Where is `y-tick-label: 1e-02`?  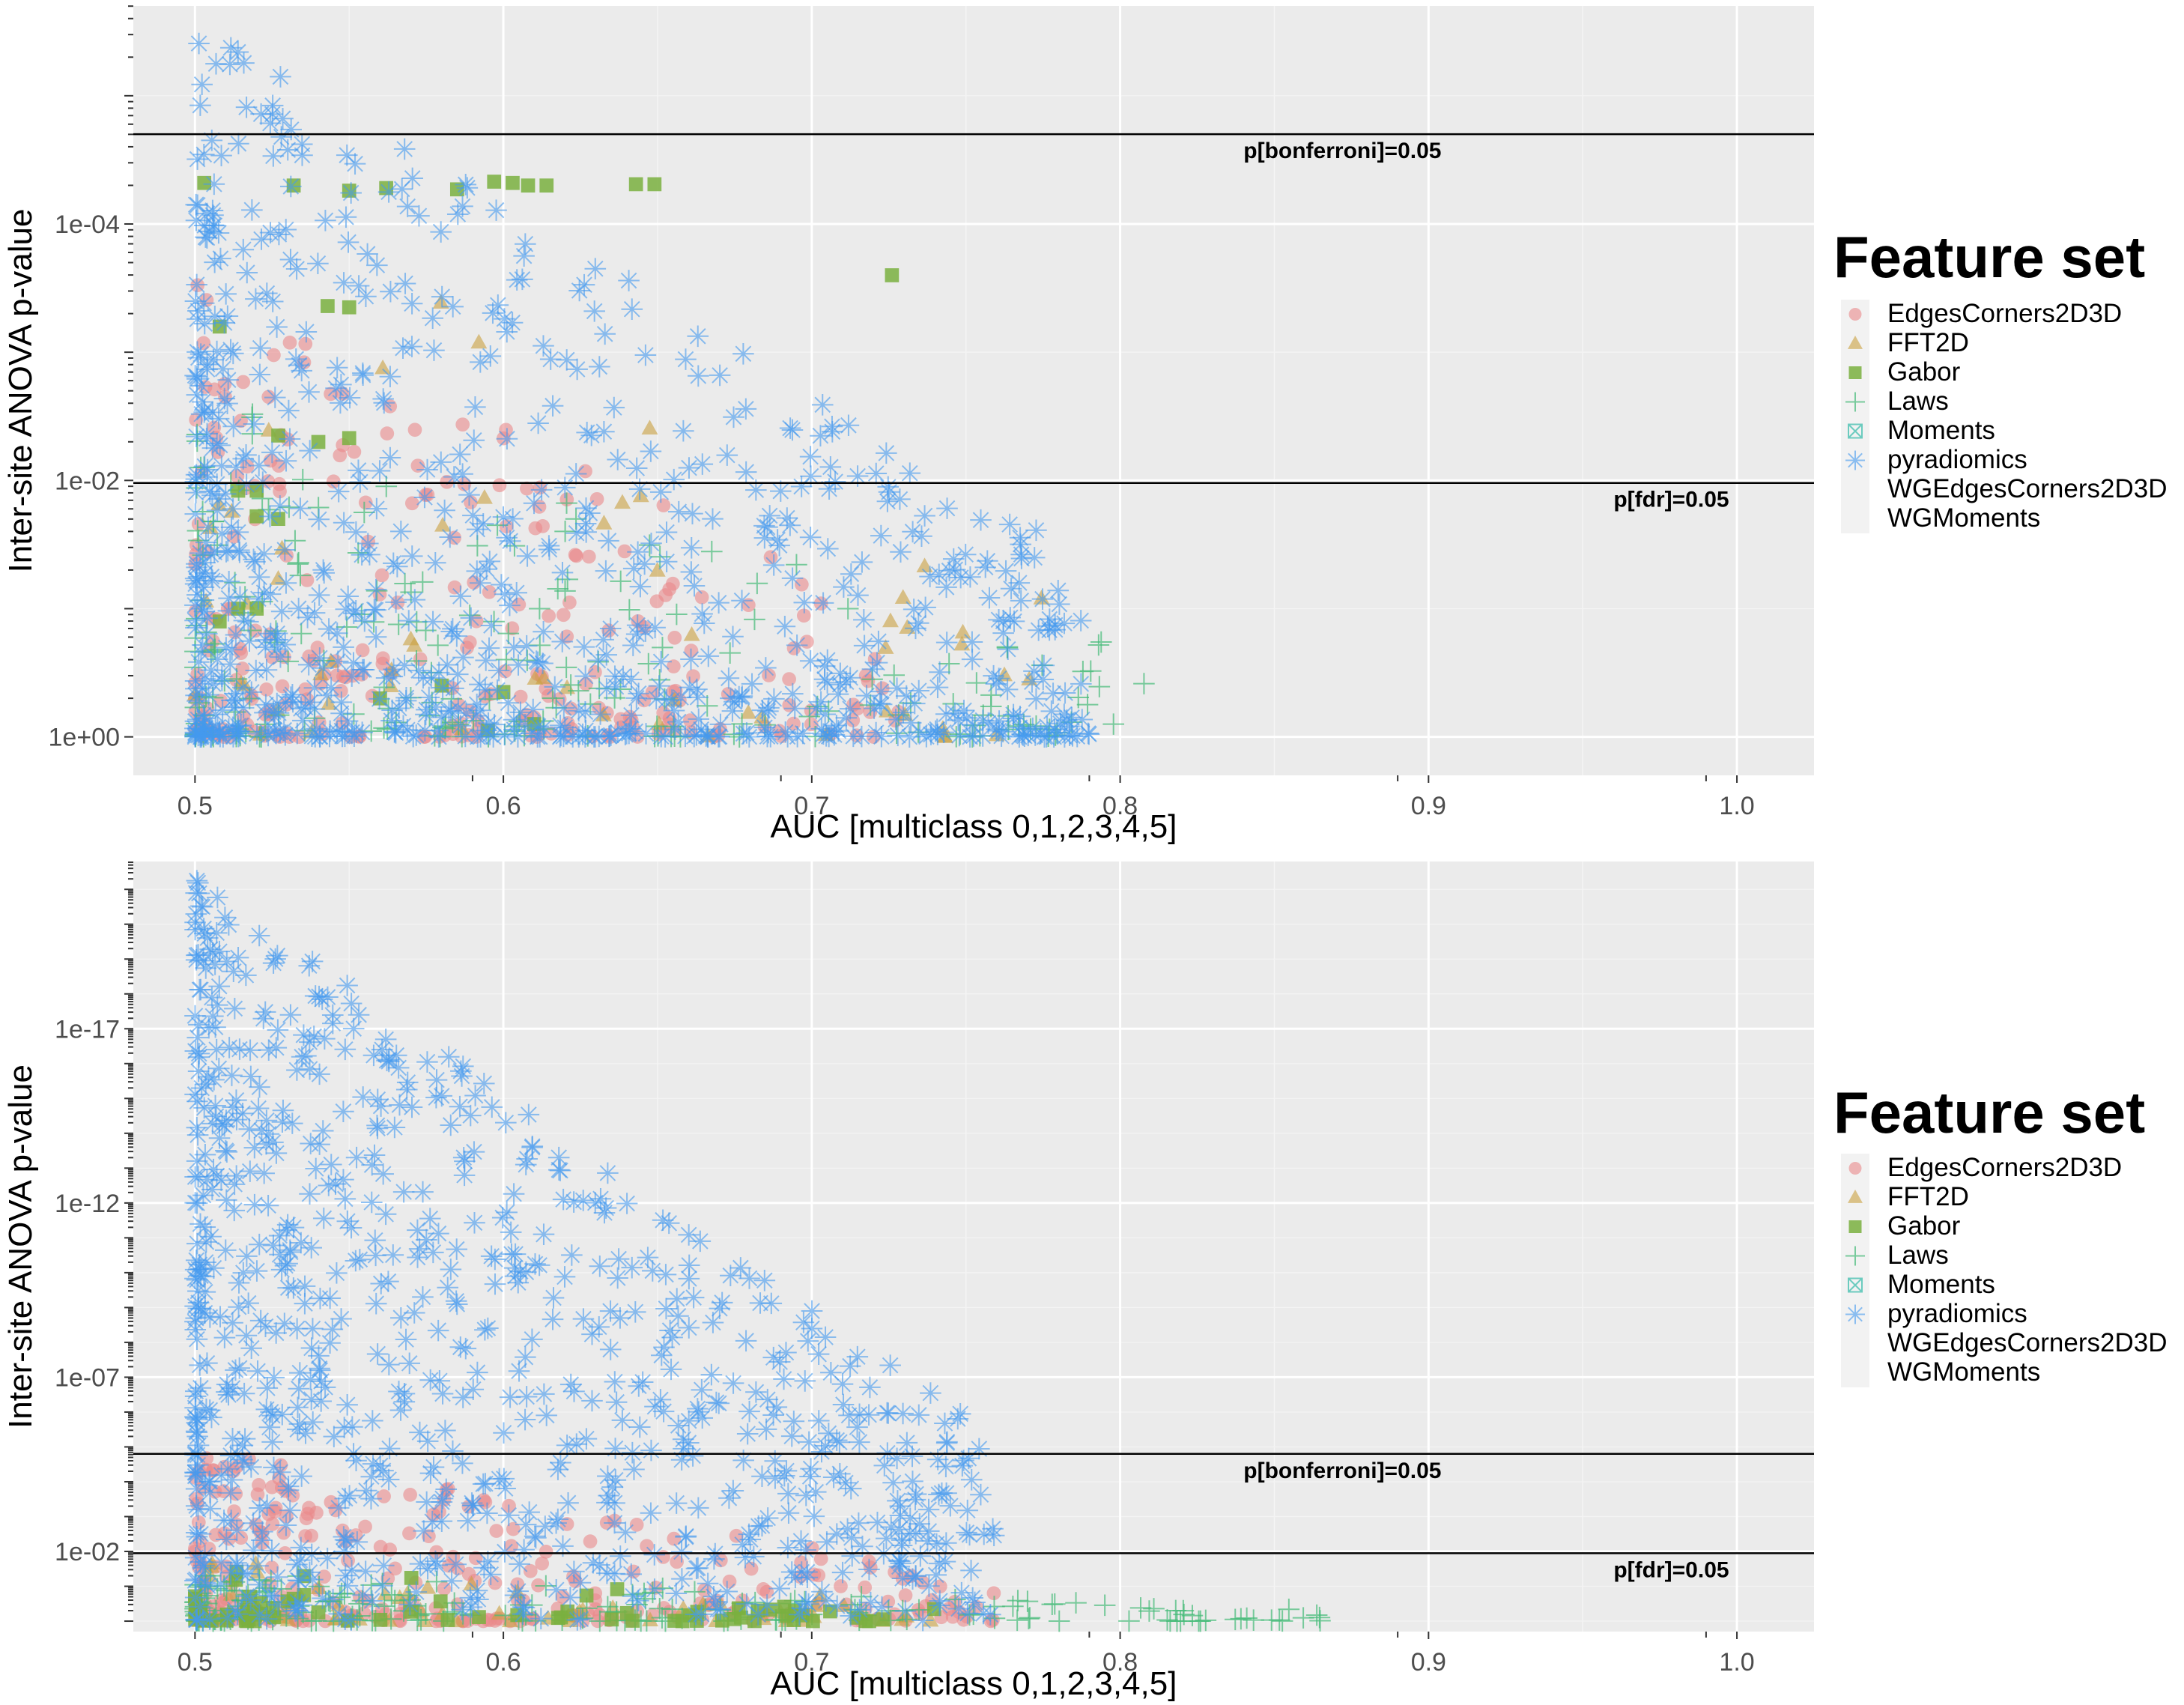 y-tick-label: 1e-02 is located at coordinates (87, 481).